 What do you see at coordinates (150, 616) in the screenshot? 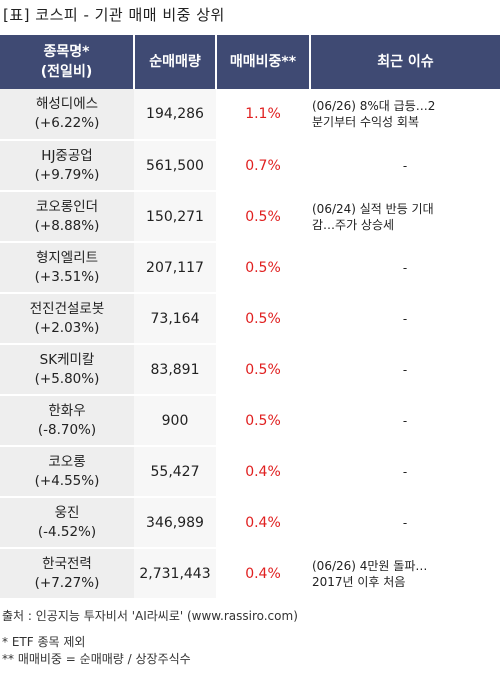
I see `source-note: 출처 : 인공지능 투자비서 'AI라씨로' (www.rassiro.com)` at bounding box center [150, 616].